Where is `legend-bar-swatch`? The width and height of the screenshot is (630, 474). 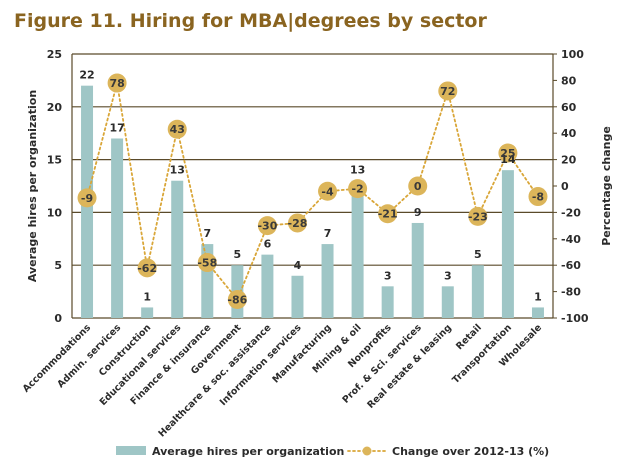
legend-bar-swatch is located at coordinates (131, 450).